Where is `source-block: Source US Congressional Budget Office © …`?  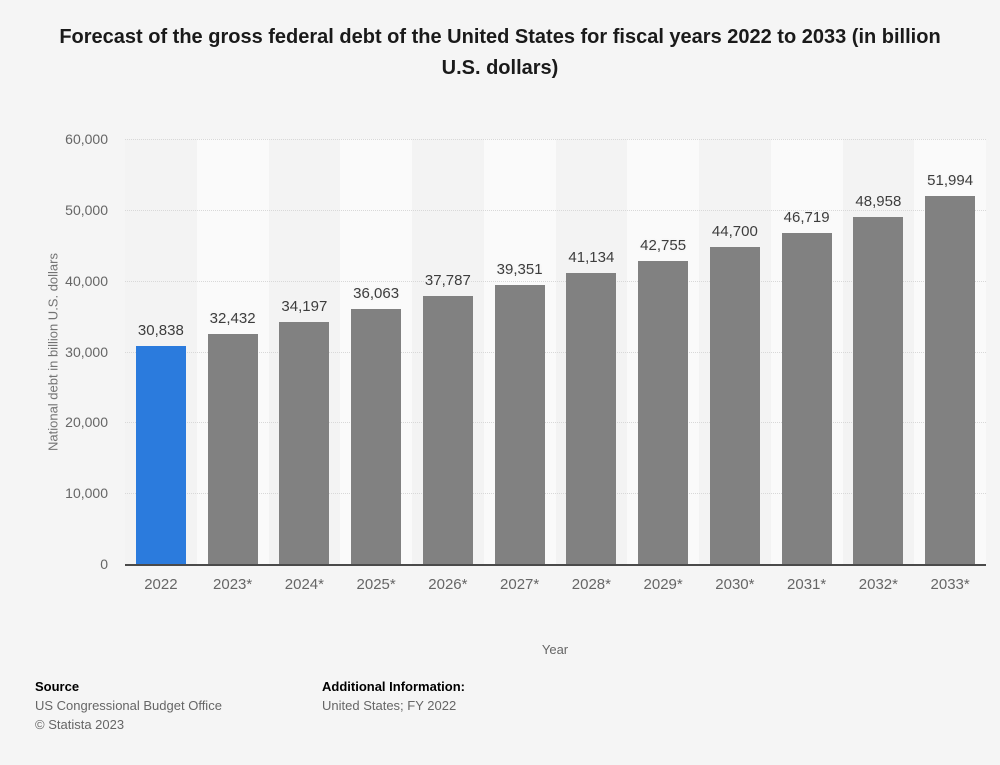 source-block: Source US Congressional Budget Office © … is located at coordinates (128, 707).